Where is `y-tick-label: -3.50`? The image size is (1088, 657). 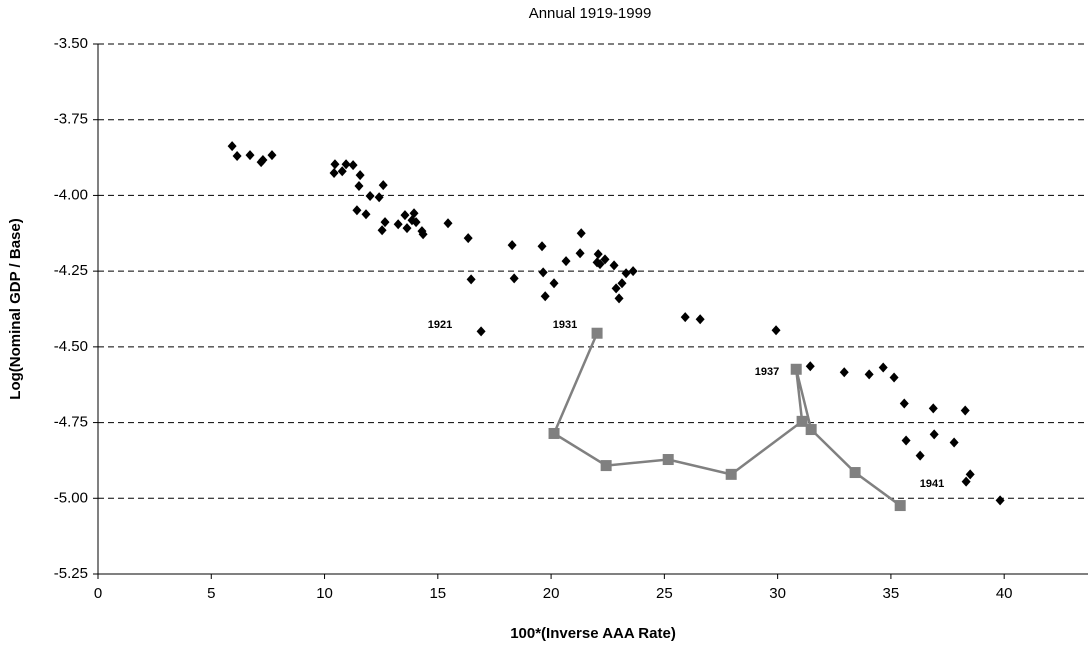 y-tick-label: -3.50 is located at coordinates (71, 43).